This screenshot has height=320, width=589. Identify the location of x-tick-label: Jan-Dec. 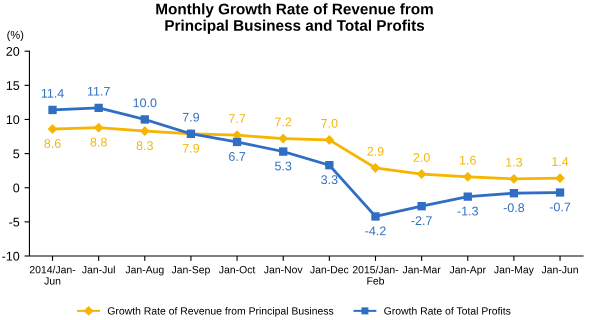
(329, 270).